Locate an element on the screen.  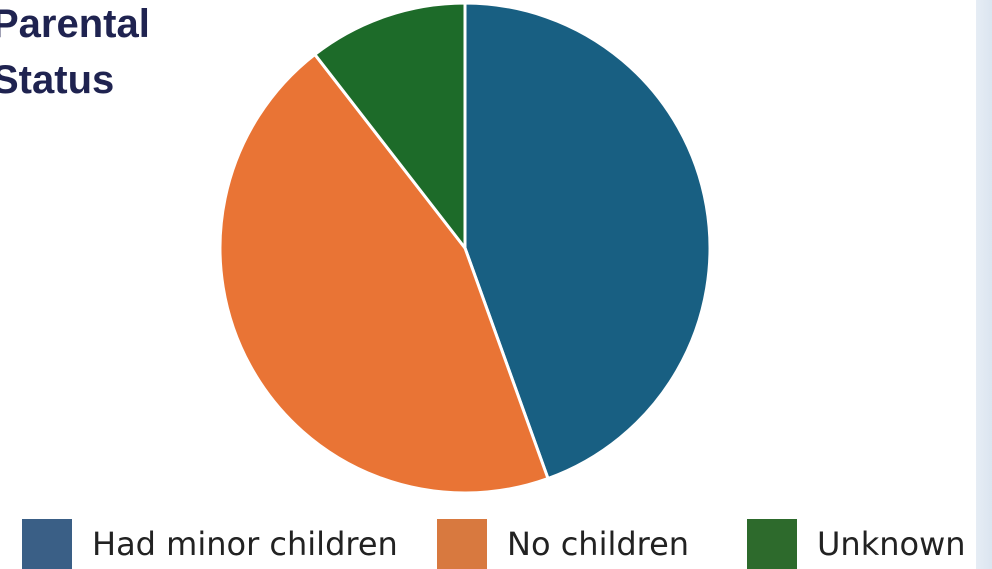
legend-item-no-children: No children is located at coordinates (563, 543).